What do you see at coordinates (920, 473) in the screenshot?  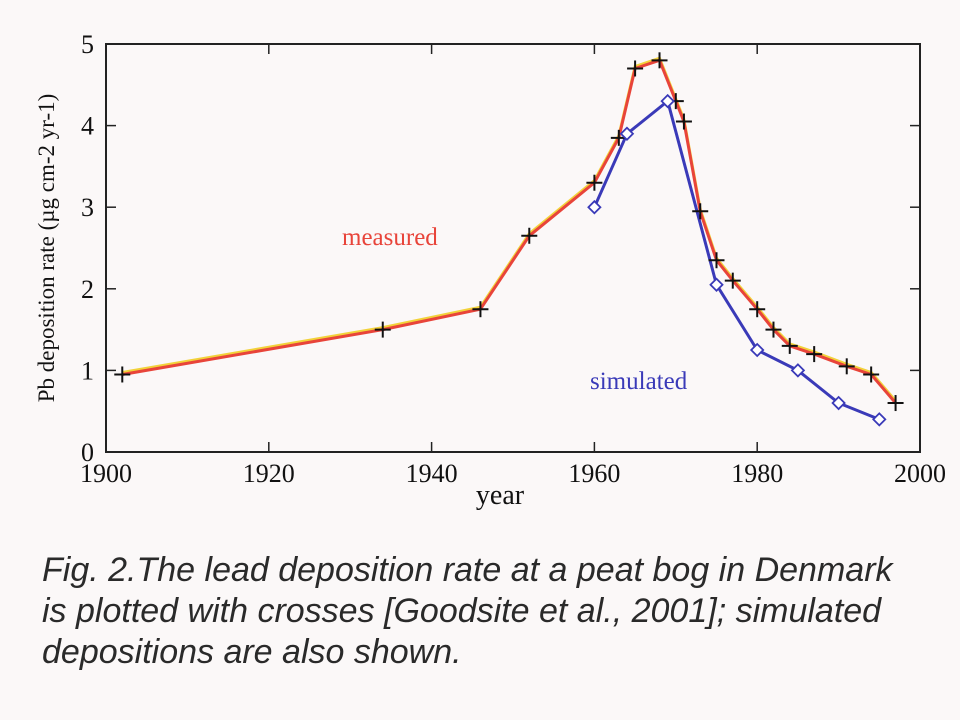 I see `x-tick-label: 2000` at bounding box center [920, 473].